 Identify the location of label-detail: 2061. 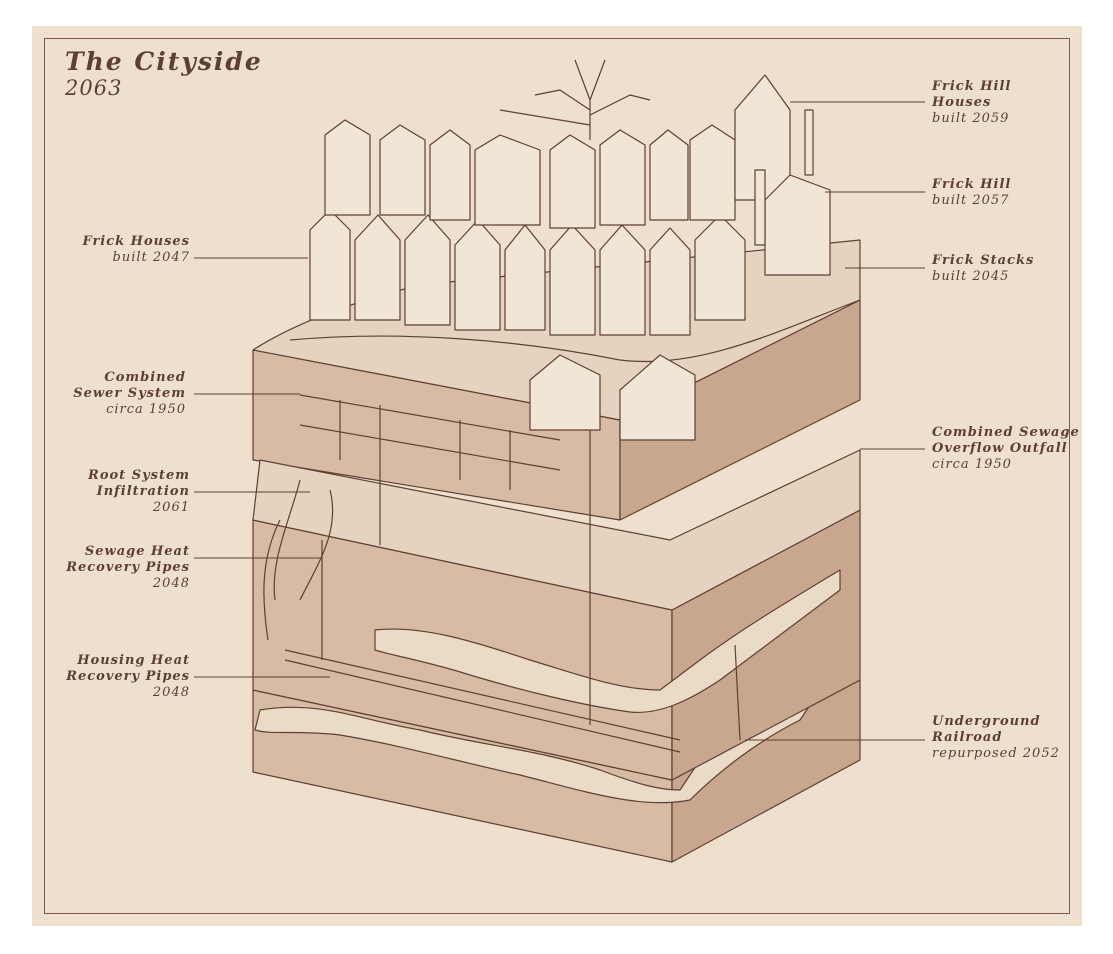
(171, 507).